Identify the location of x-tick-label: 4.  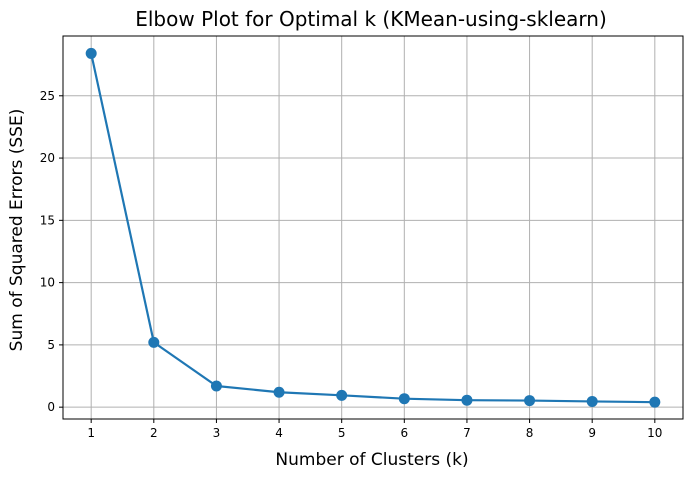
(279, 433).